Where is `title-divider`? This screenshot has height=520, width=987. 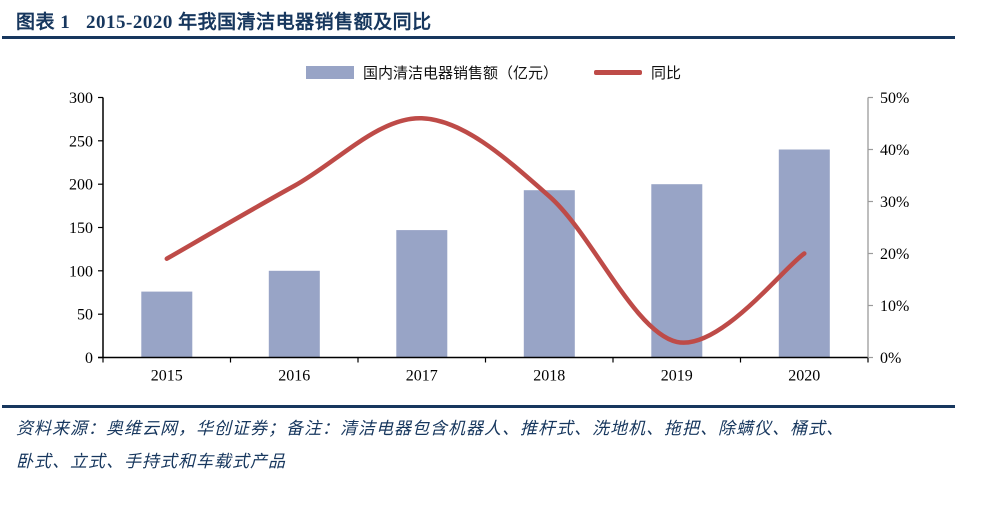
title-divider is located at coordinates (478, 37).